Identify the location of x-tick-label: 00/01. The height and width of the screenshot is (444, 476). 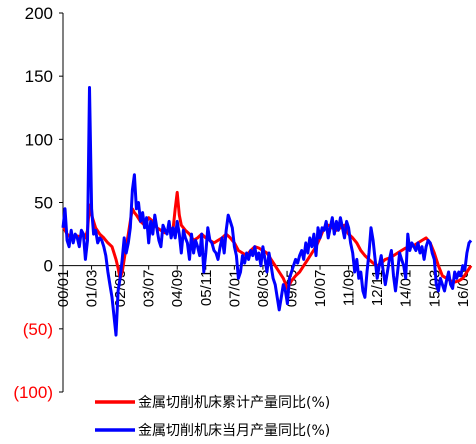
(63, 289).